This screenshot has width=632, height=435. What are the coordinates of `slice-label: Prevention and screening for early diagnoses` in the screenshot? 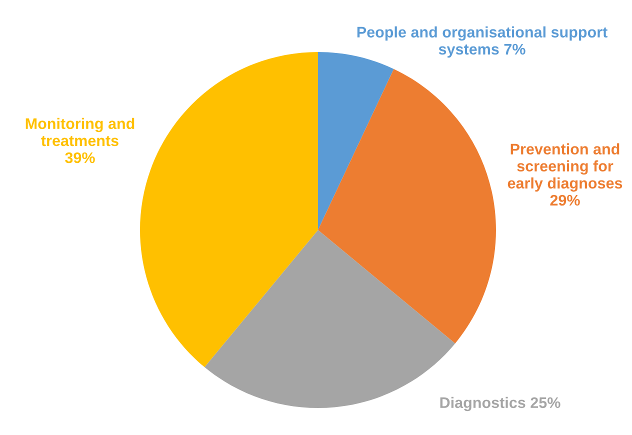 It's located at (565, 167).